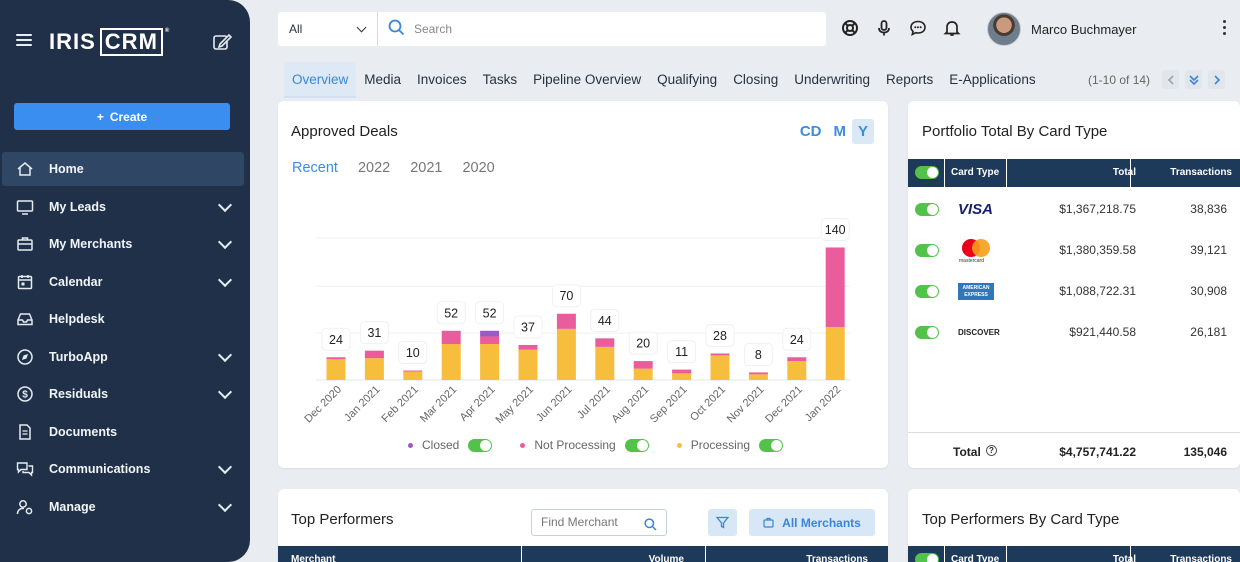  What do you see at coordinates (1074, 291) in the screenshot?
I see `table-row: AMERICAN EXPRESS $1,088,722.31 30,908` at bounding box center [1074, 291].